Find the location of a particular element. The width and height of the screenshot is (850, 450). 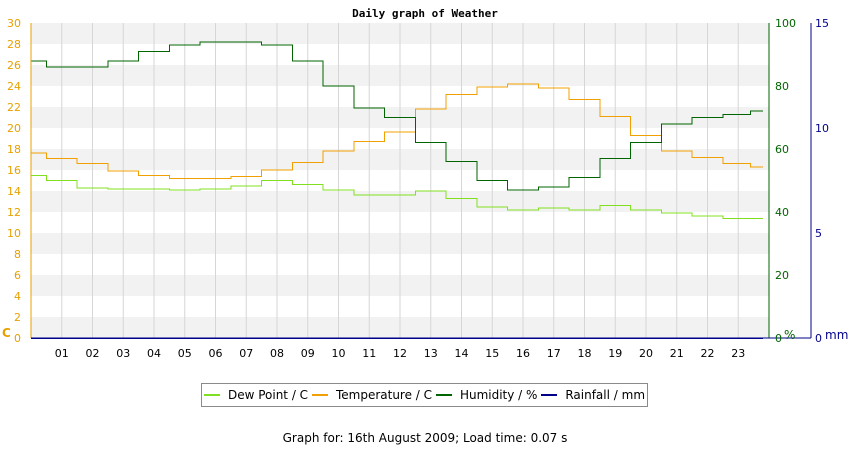

legend-label-rainfall: Rainfall / mm is located at coordinates (605, 395).